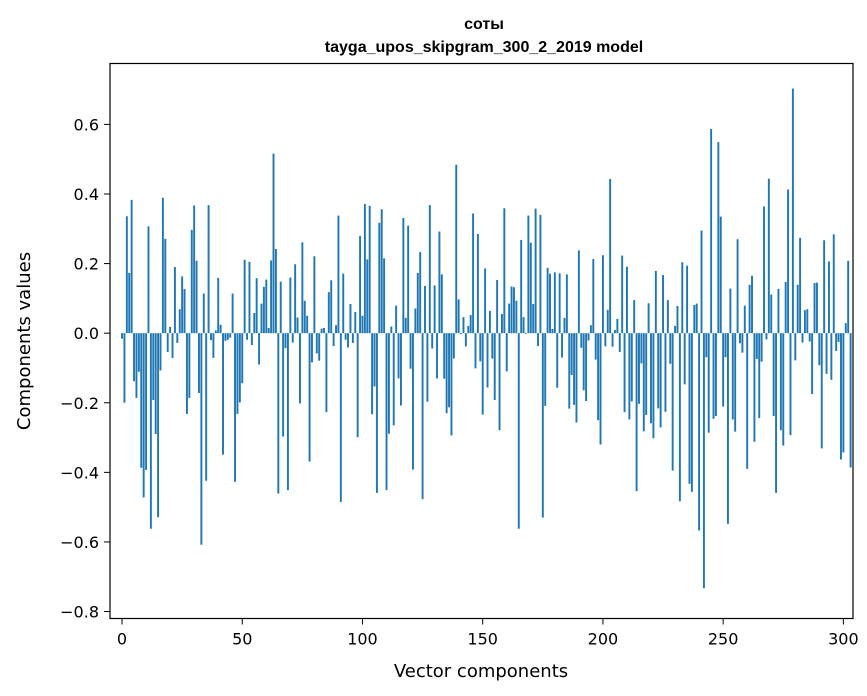 Image resolution: width=867 pixels, height=696 pixels. I want to click on y-tick-label: −0.4, so click(79, 472).